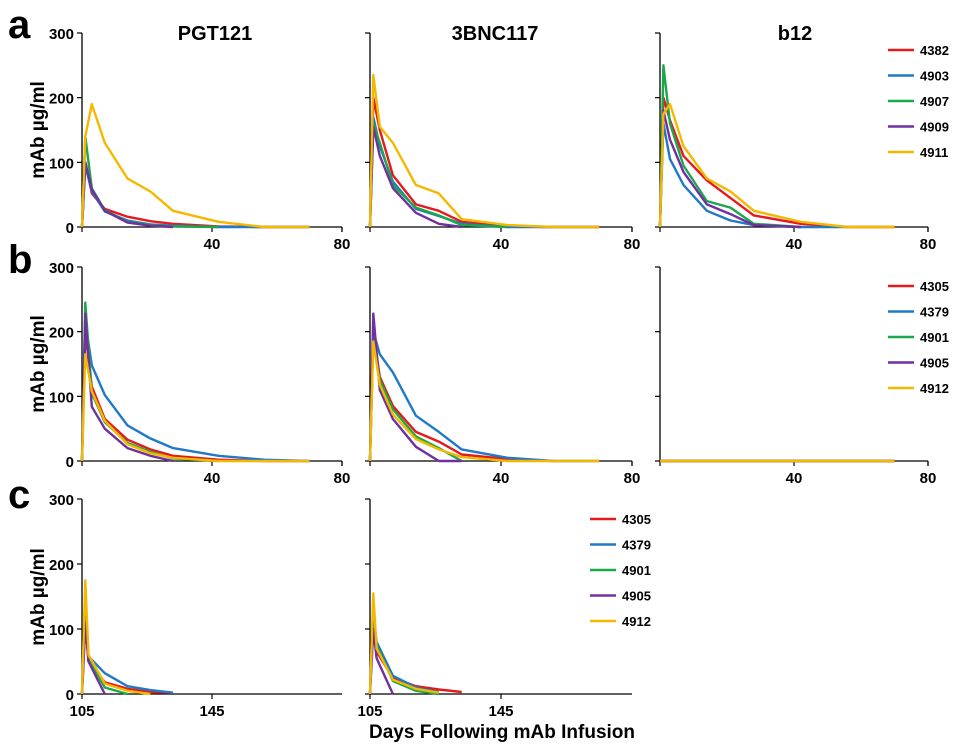 Image resolution: width=955 pixels, height=755 pixels. What do you see at coordinates (38, 364) in the screenshot?
I see `y-axis-title-b: mAb µg/ml` at bounding box center [38, 364].